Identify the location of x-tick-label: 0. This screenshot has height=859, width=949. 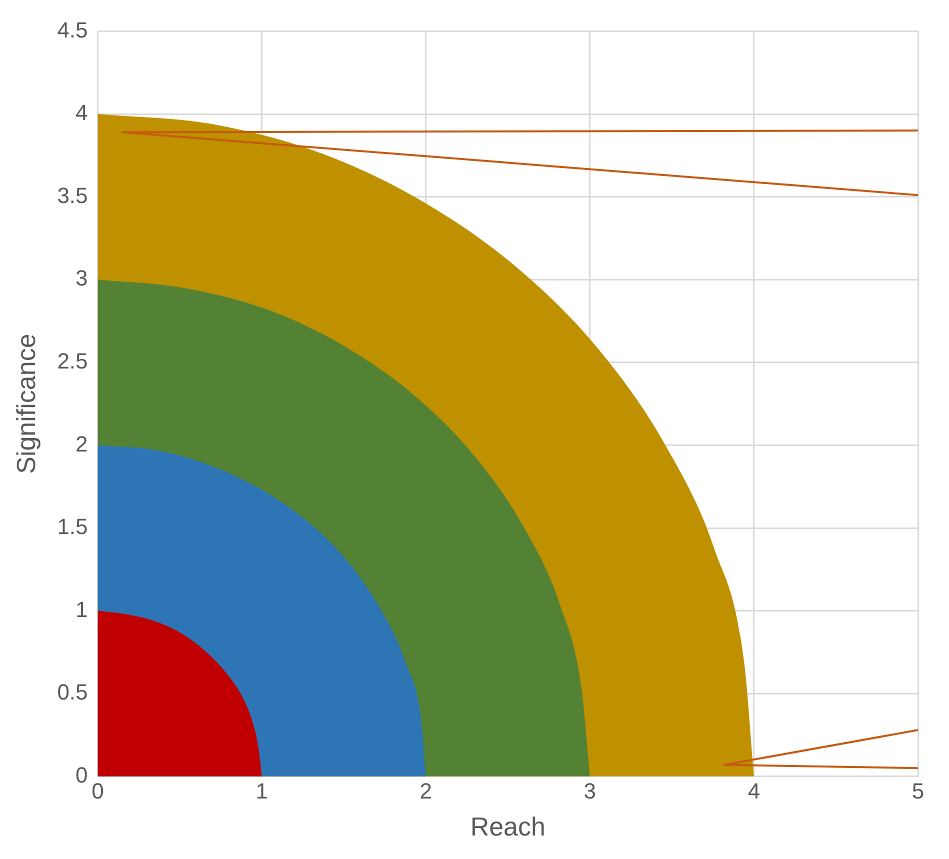
(98, 791).